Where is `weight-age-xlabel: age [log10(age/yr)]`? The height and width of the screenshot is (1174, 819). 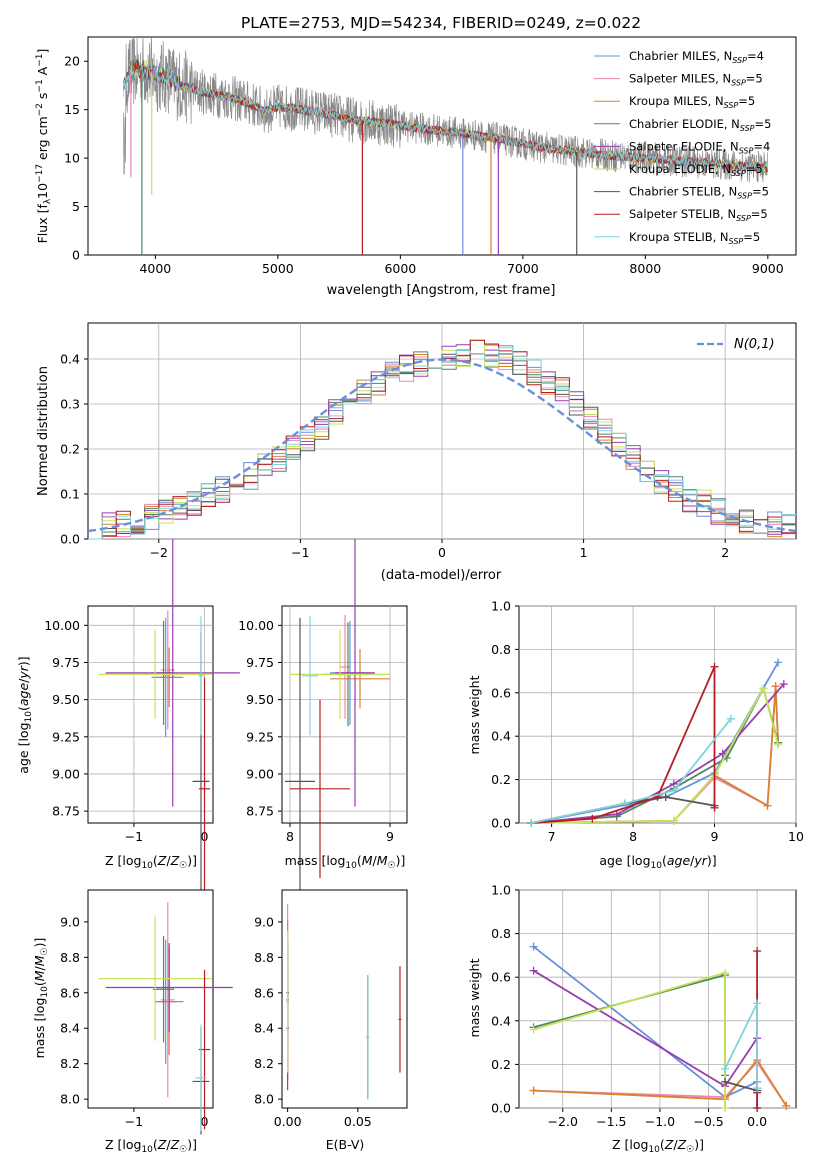
weight-age-xlabel: age [log10(age/yr)] is located at coordinates (657, 862).